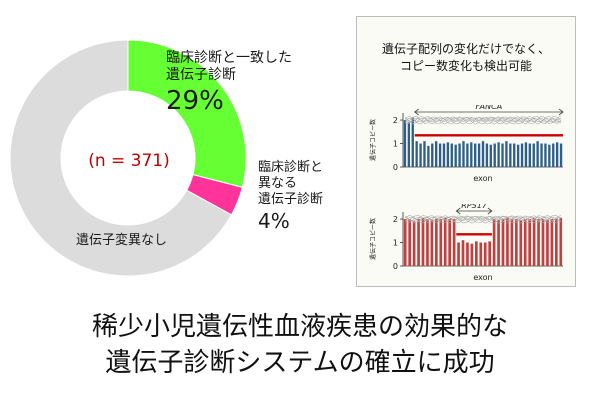  Describe the element at coordinates (395, 144) in the screenshot. I see `cn1-ytick-1: 1` at that location.